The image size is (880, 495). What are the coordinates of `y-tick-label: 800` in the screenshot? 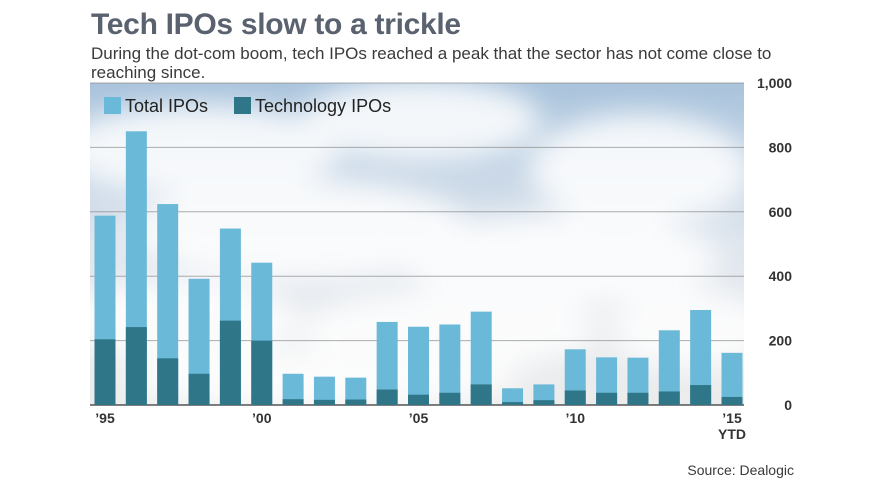 It's located at (781, 147).